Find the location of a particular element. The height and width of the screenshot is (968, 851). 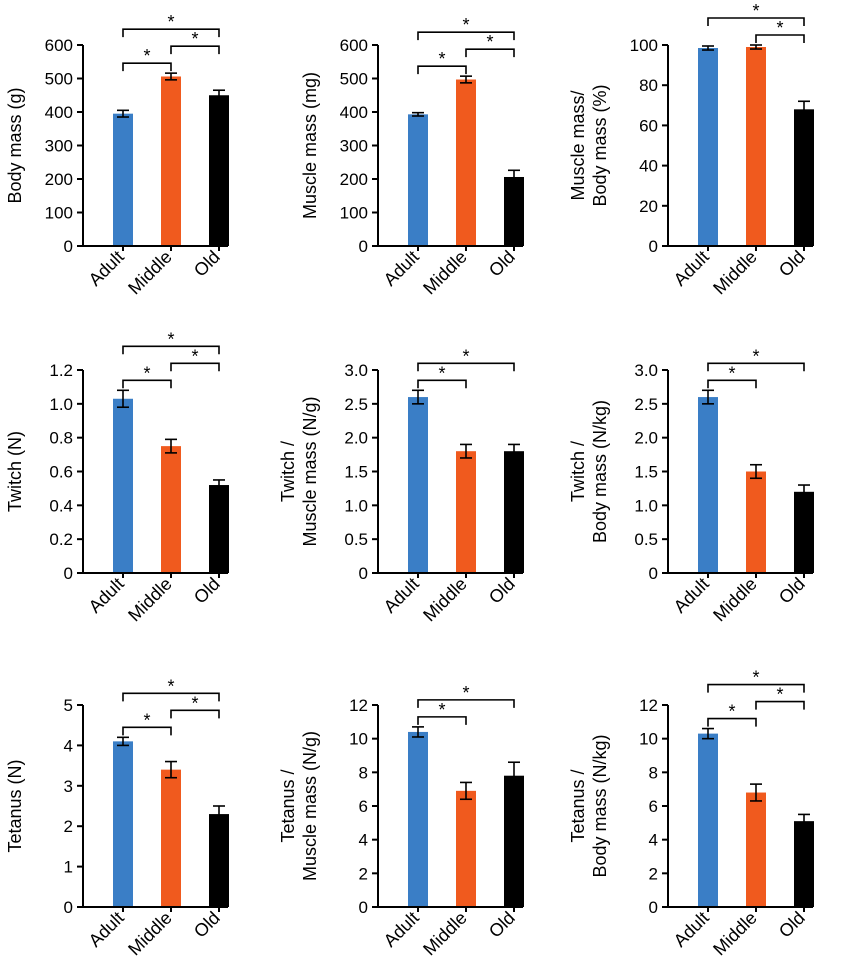

y-tick-label: 40 is located at coordinates (648, 166).